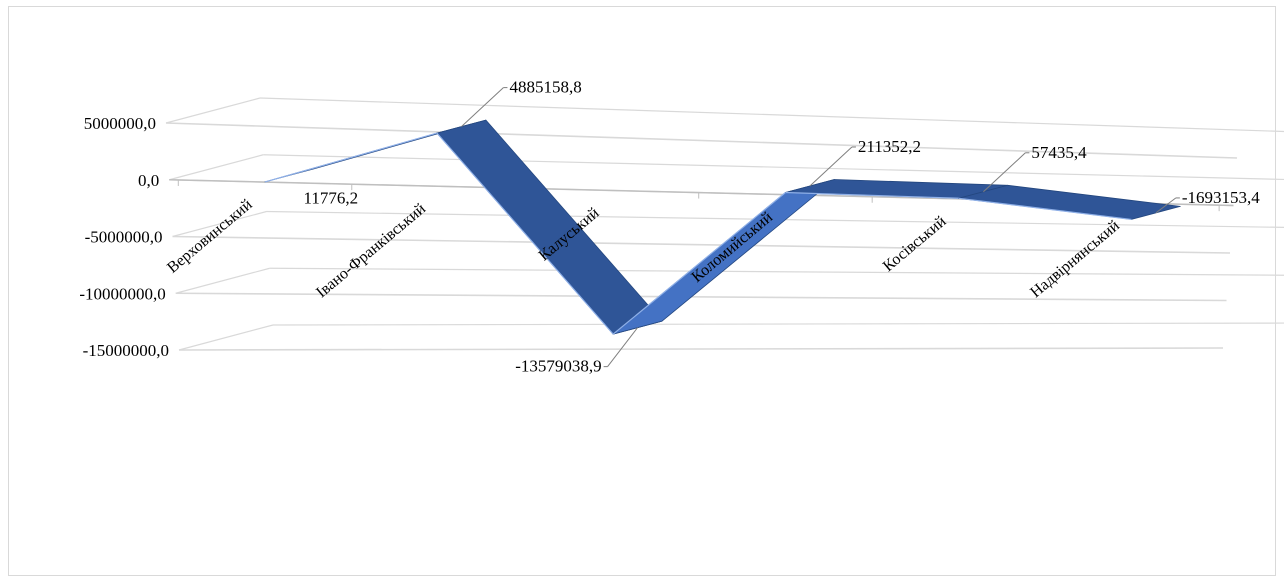 This screenshot has width=1284, height=576. Describe the element at coordinates (558, 366) in the screenshot. I see `data-label: -13579038,9` at that location.